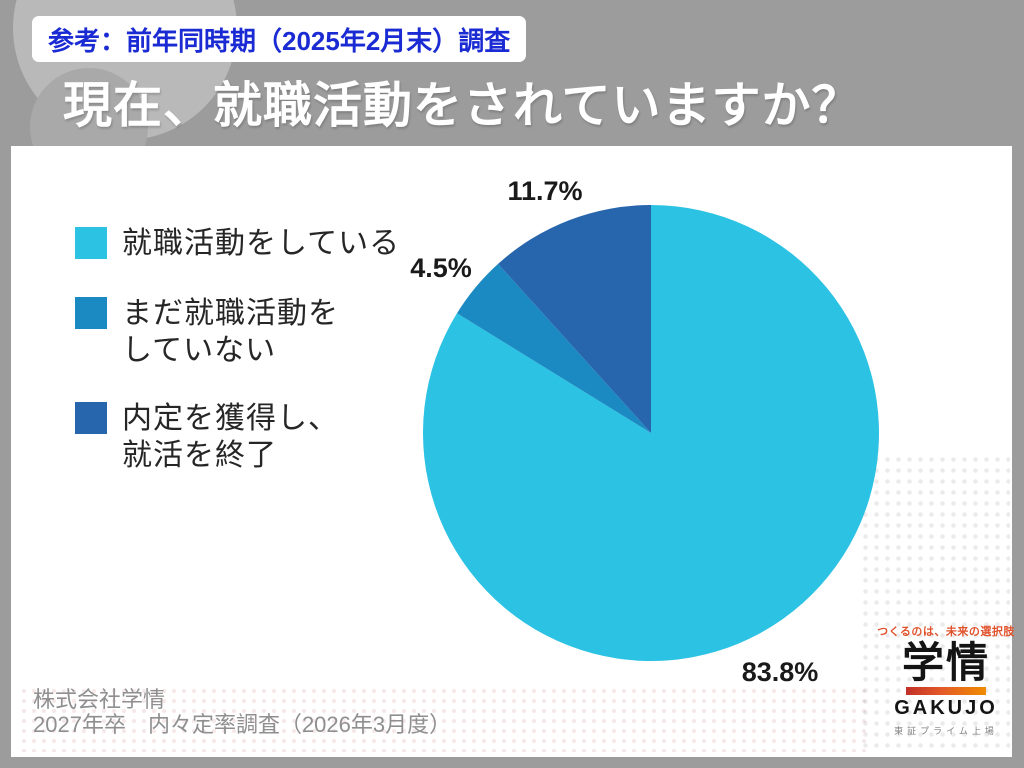 This screenshot has width=1024, height=768. Describe the element at coordinates (199, 455) in the screenshot. I see `legend-label-line: 就活を終了` at that location.